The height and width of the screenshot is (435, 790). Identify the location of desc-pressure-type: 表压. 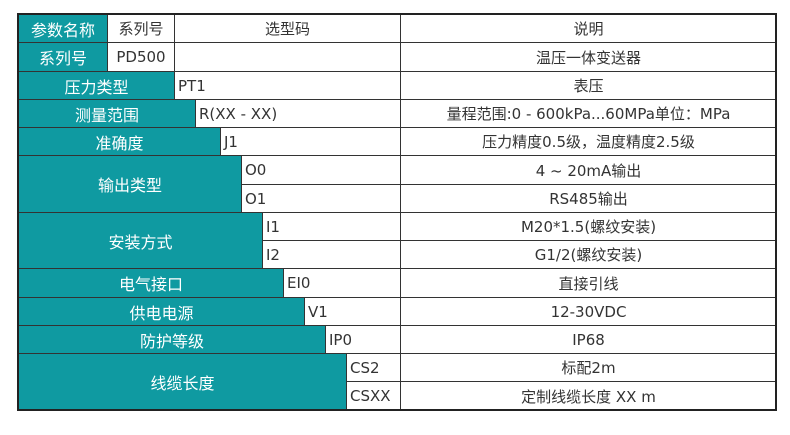
(588, 85).